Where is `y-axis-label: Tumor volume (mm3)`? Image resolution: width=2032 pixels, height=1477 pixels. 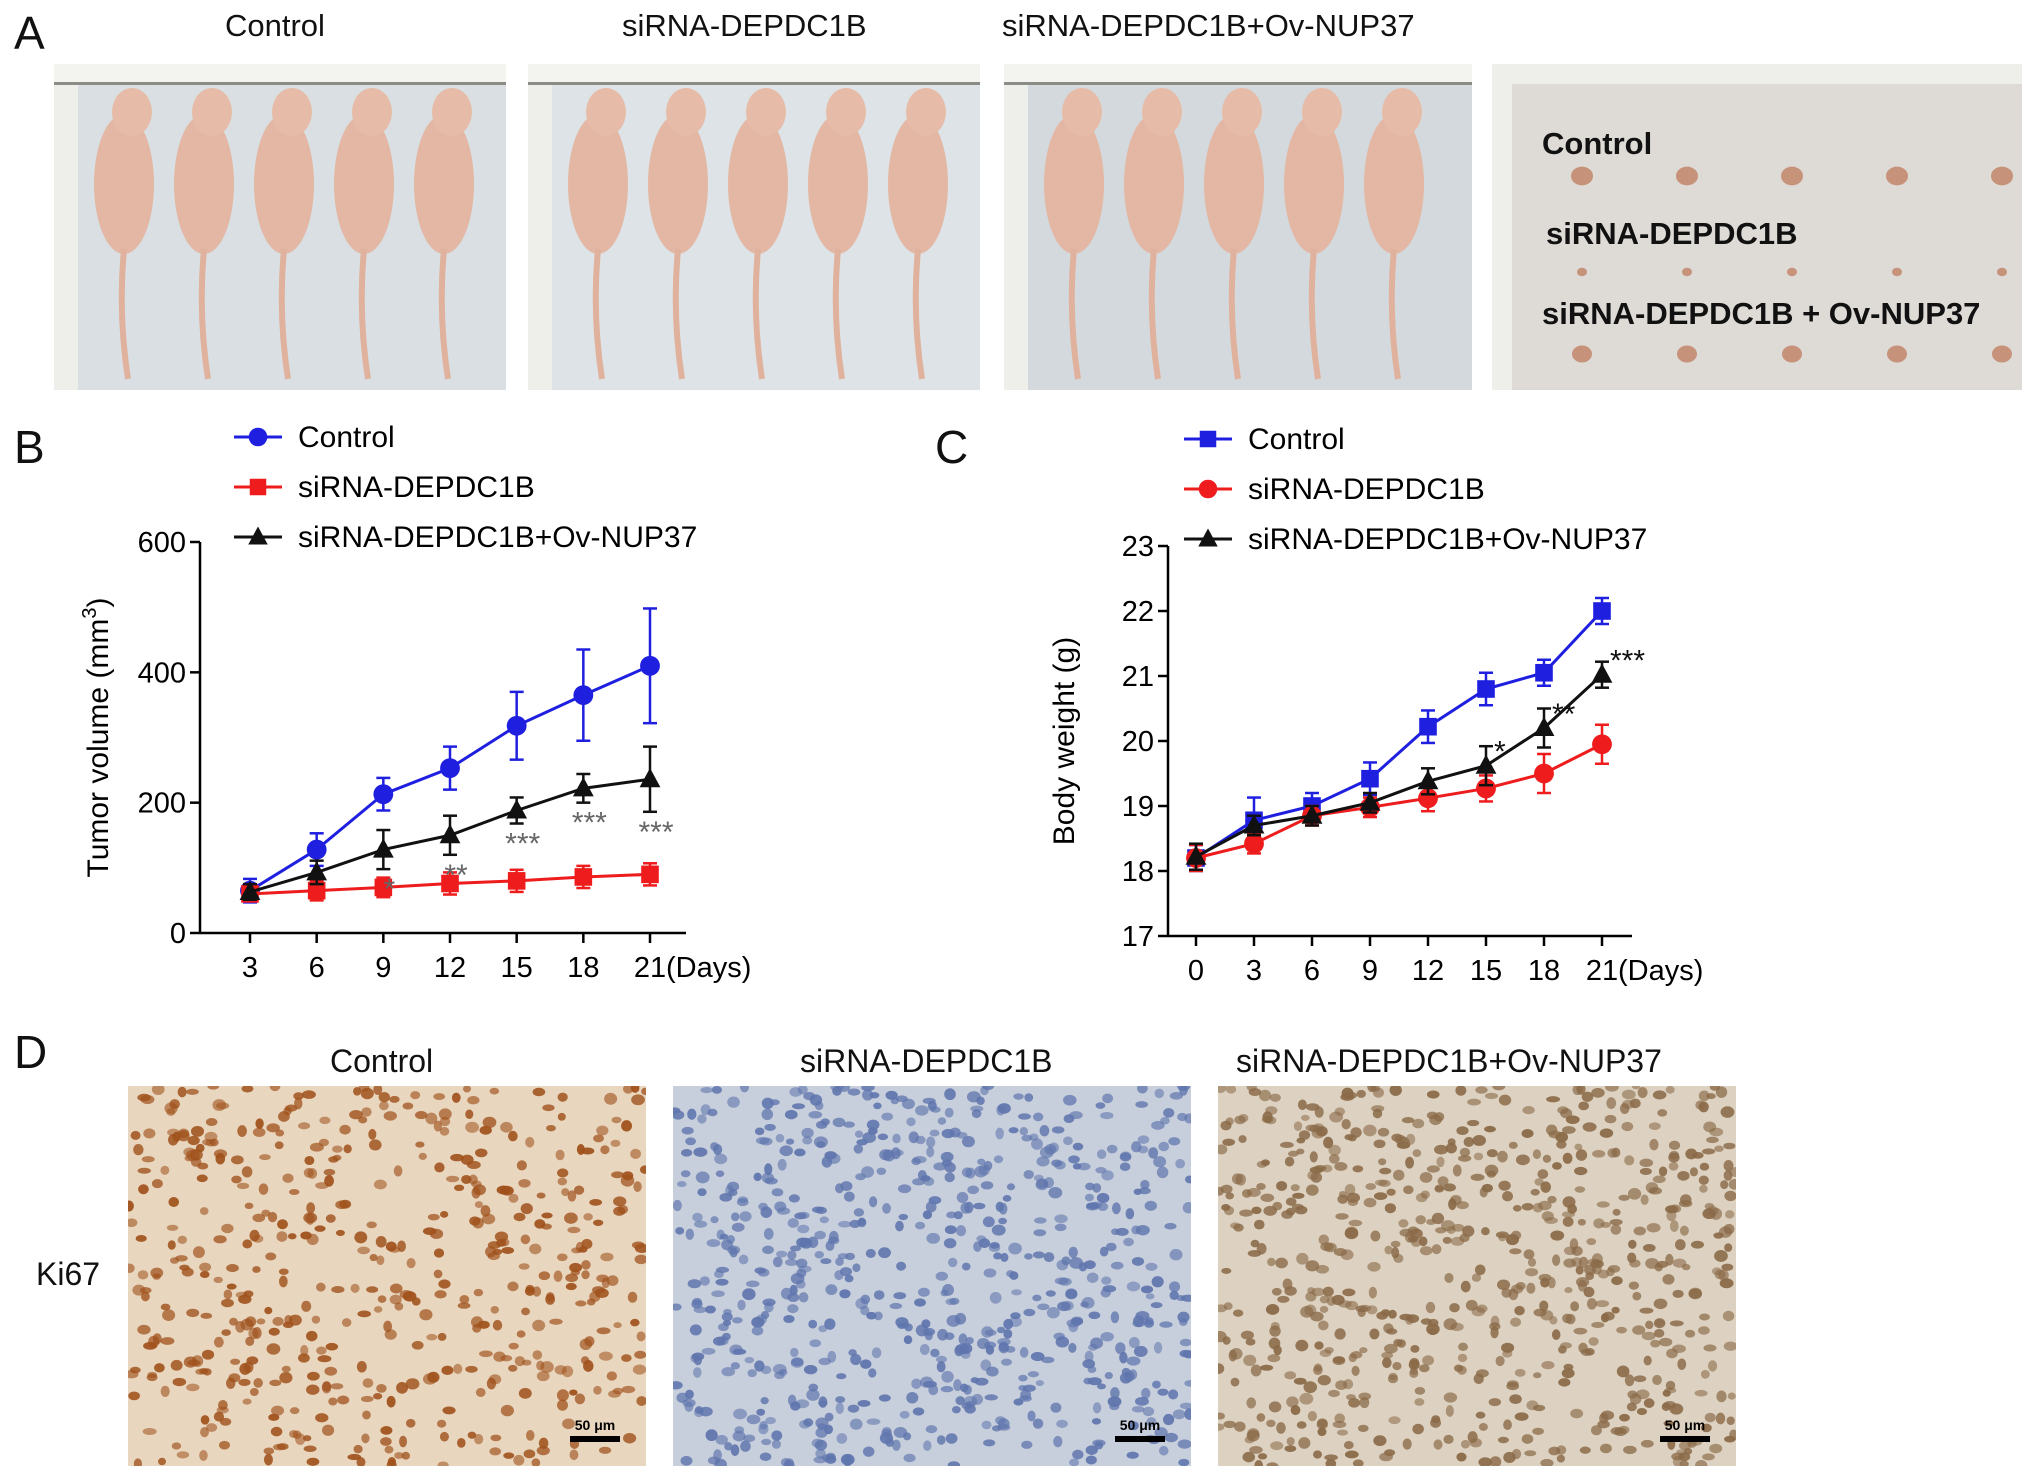
y-axis-label: Tumor volume (mm3) is located at coordinates (97, 737).